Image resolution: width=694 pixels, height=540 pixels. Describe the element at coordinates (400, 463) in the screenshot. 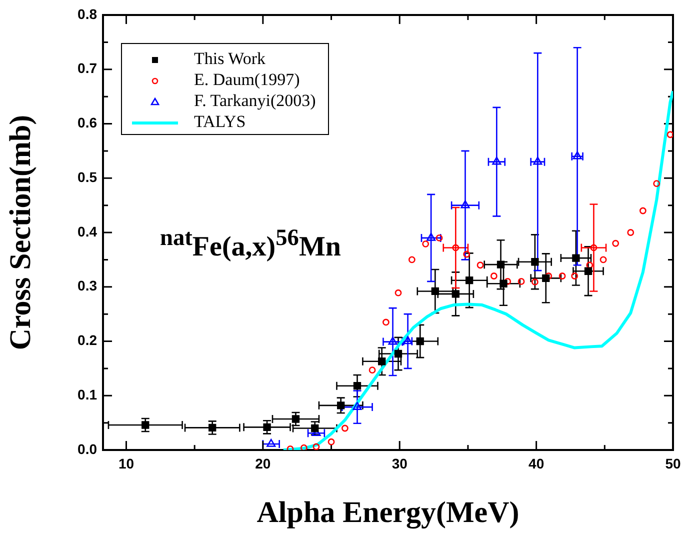

I see `x-tick-label: 30` at that location.